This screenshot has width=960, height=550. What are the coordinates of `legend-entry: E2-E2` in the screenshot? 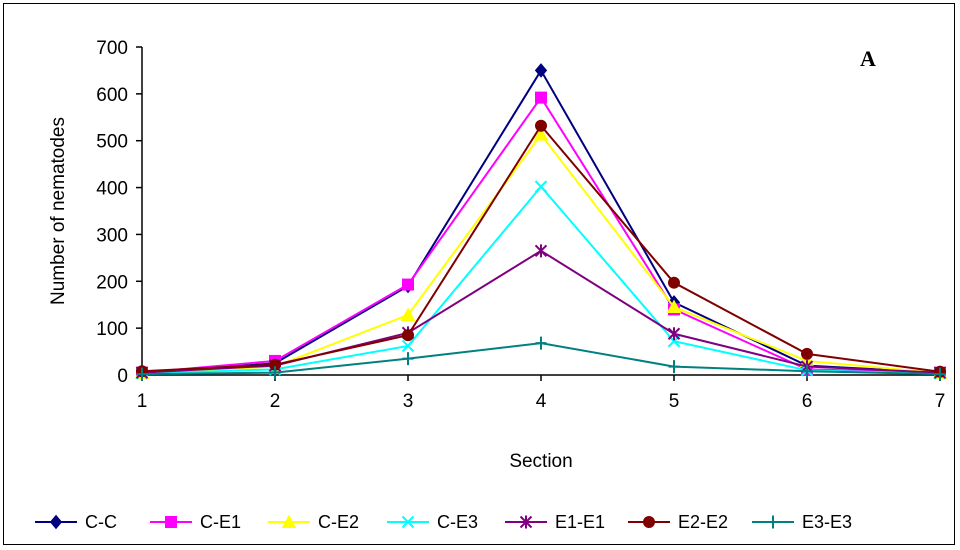 It's located at (678, 522).